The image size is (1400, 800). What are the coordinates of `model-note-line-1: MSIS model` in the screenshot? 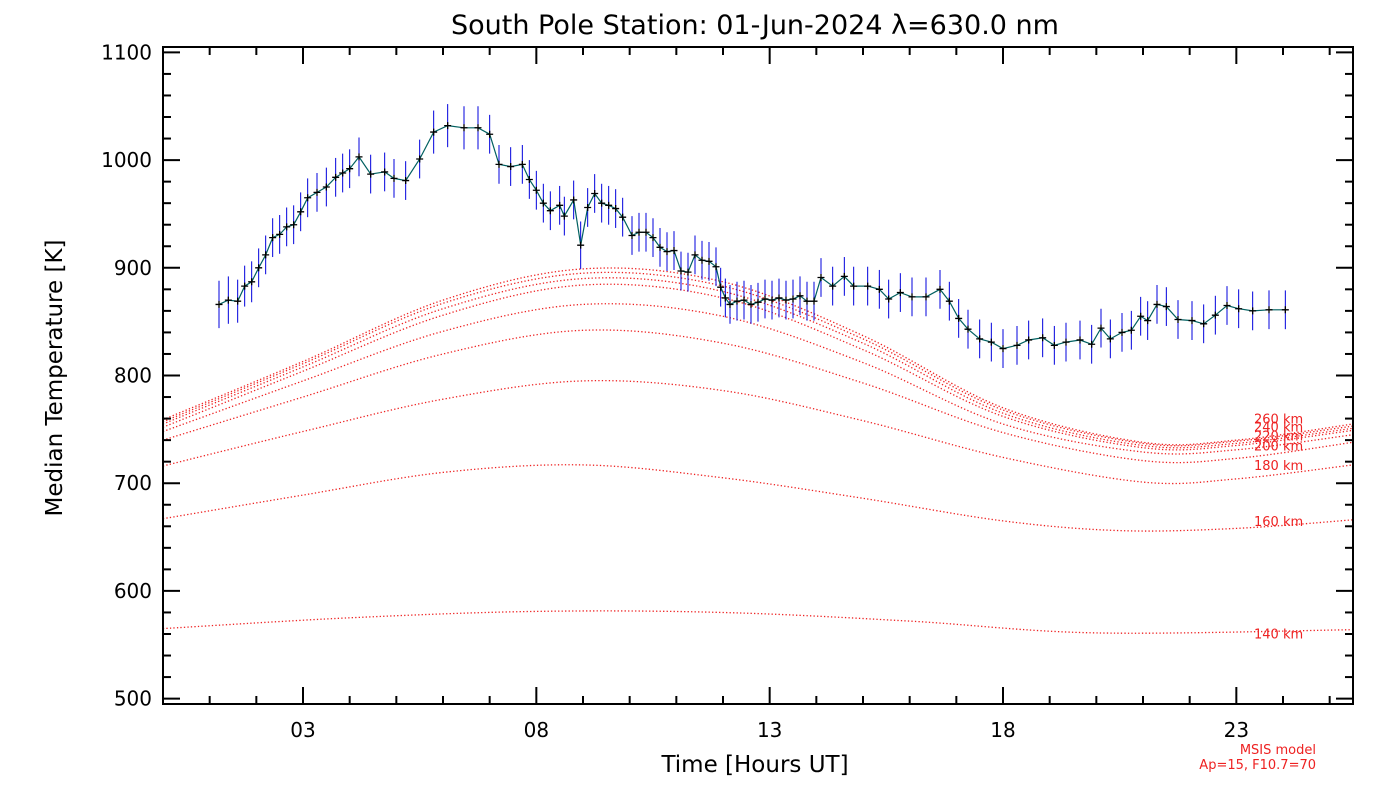 It's located at (1278, 750).